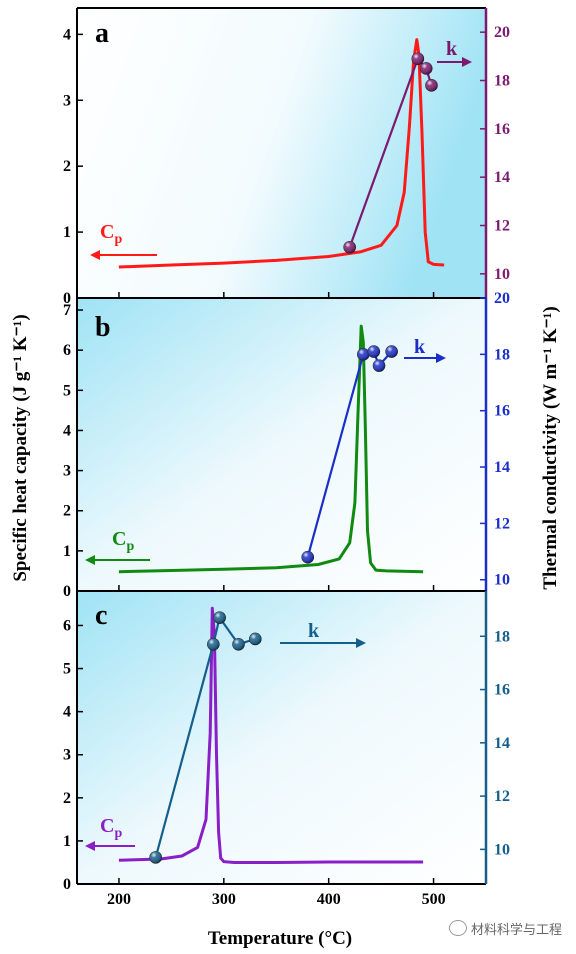 The width and height of the screenshot is (576, 954). Describe the element at coordinates (516, 930) in the screenshot. I see `watermark-text: 材料科学与工程` at that location.